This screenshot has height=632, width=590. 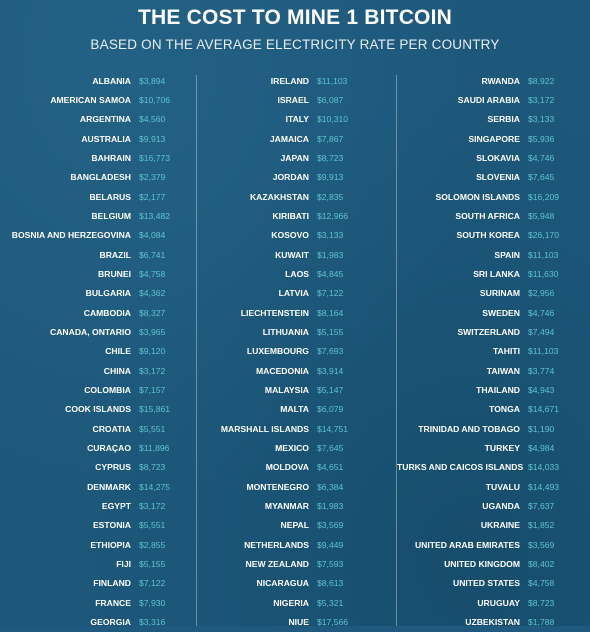 I want to click on country-row: CURAÇAO $11,896, so click(x=97, y=447).